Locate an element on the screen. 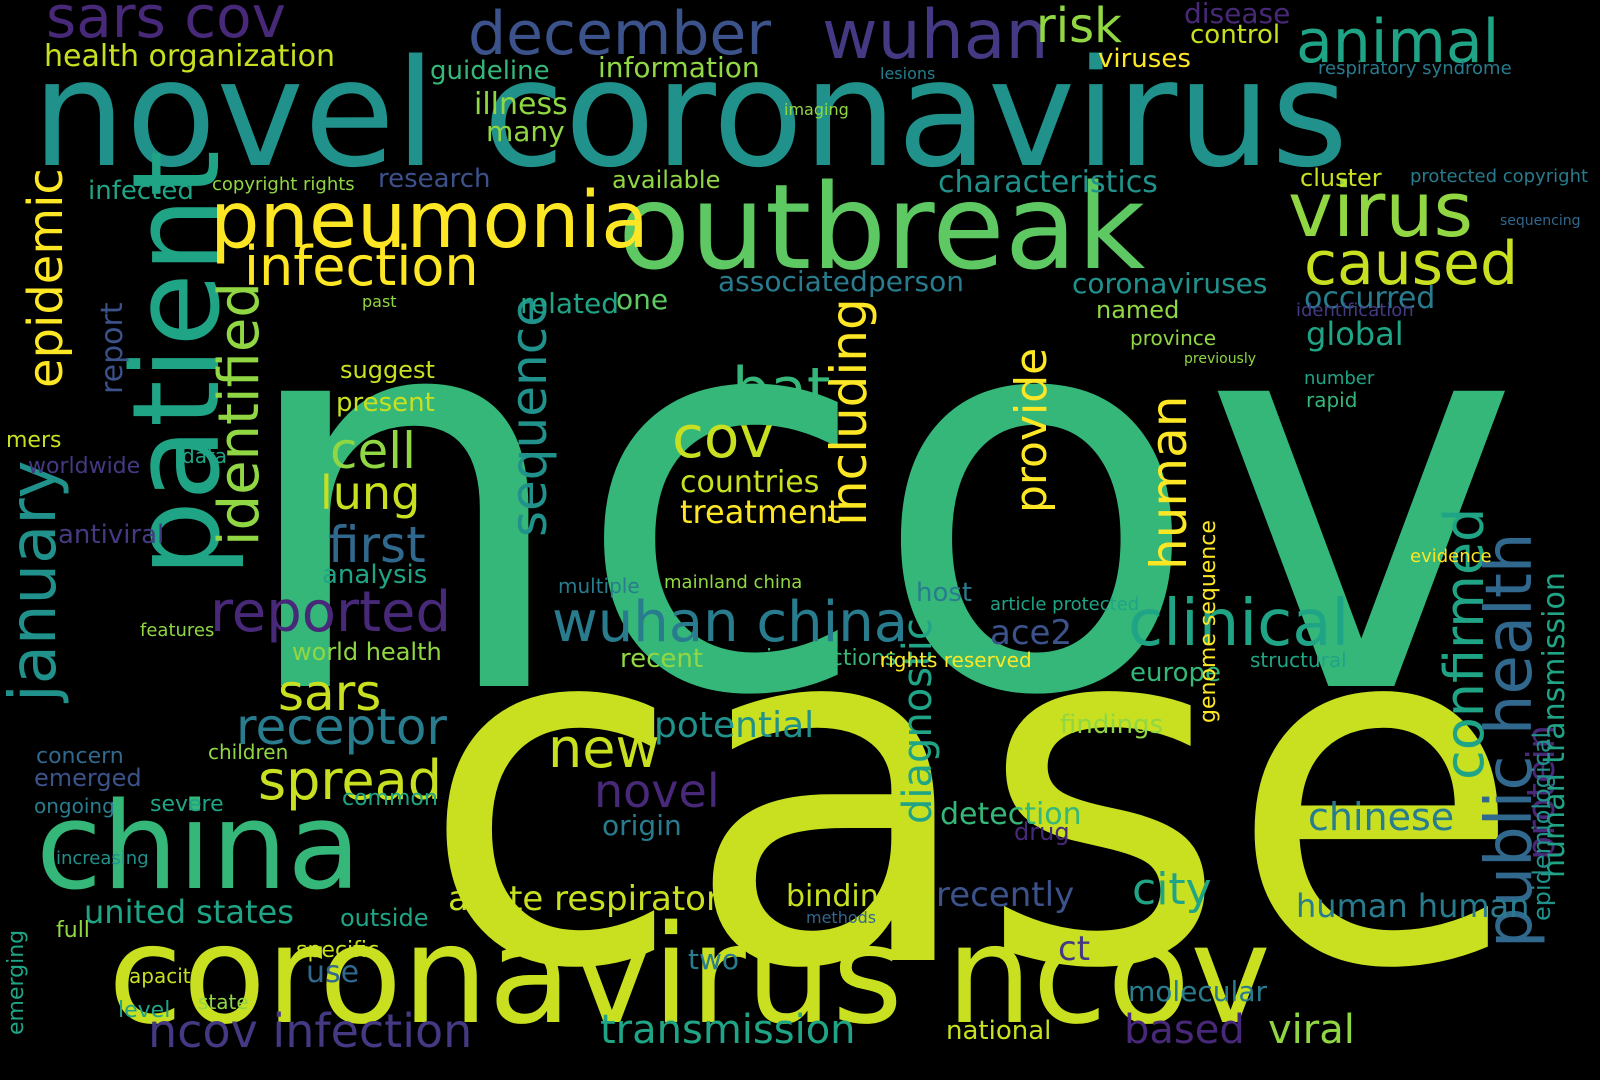  word-antiviral: antiviral is located at coordinates (111, 535).